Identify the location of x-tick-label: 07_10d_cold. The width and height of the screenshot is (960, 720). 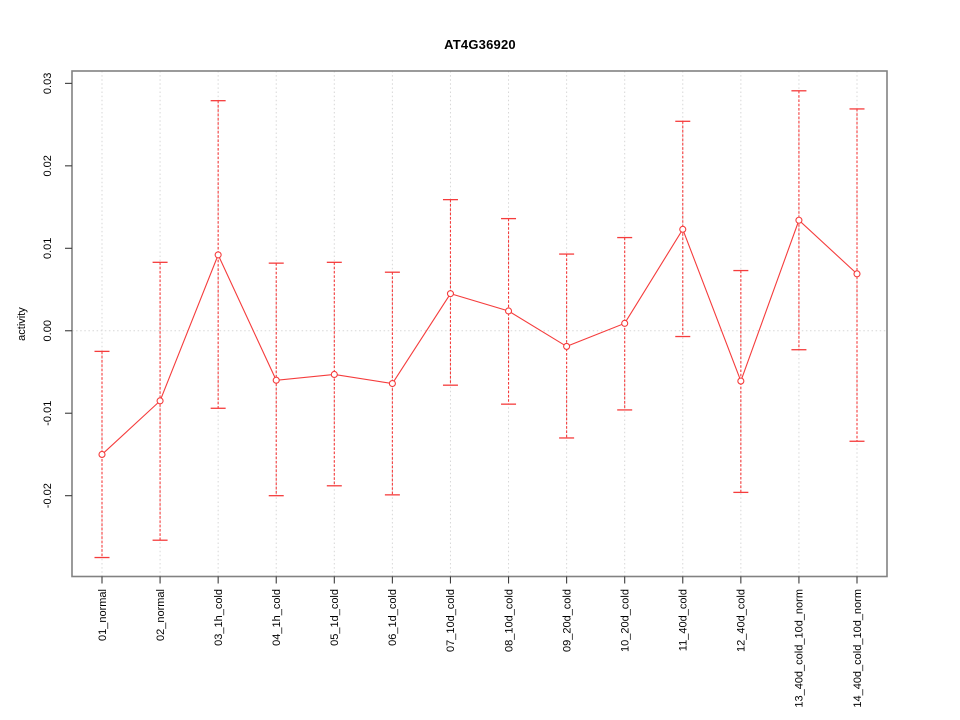
(451, 620).